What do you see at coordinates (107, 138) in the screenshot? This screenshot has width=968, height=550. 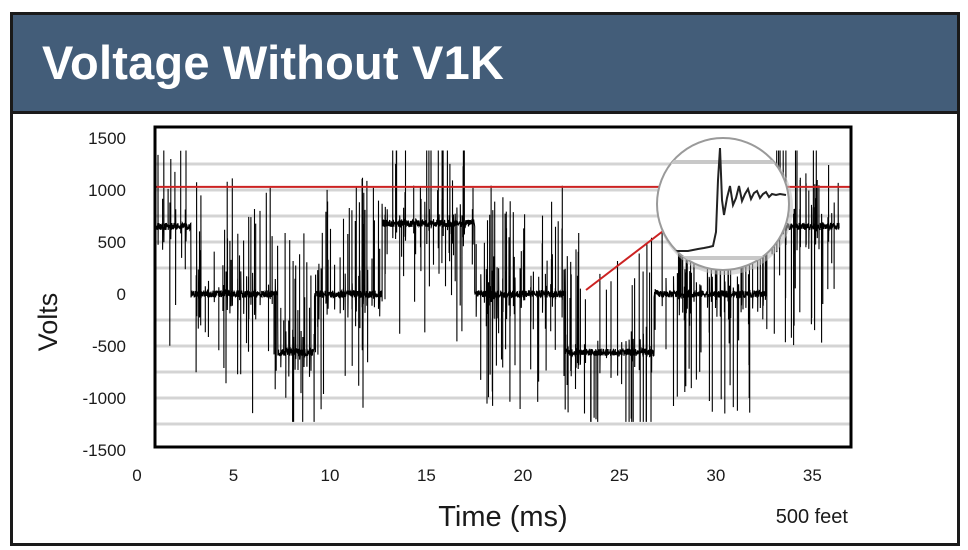 I see `y-tick-label: 1500` at bounding box center [107, 138].